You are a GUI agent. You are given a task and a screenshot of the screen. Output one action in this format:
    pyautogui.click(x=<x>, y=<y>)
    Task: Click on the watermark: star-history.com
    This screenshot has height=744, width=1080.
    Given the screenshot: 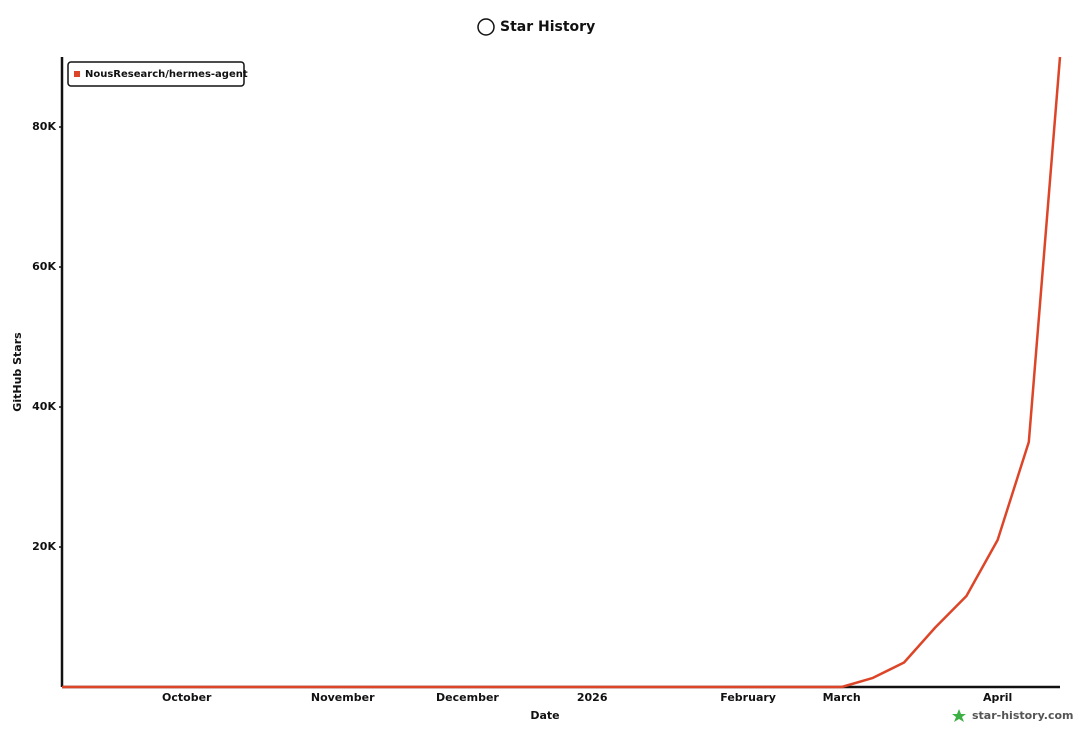 What is the action you would take?
    pyautogui.click(x=1023, y=715)
    